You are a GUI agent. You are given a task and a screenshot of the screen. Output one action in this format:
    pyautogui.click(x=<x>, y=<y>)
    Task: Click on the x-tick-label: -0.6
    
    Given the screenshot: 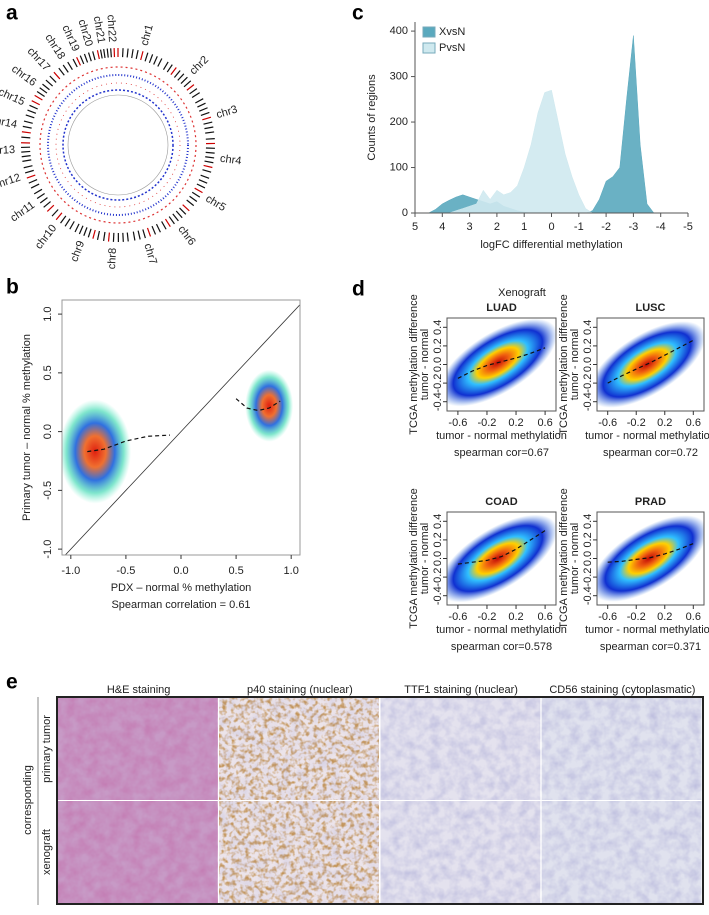 What is the action you would take?
    pyautogui.click(x=457, y=617)
    